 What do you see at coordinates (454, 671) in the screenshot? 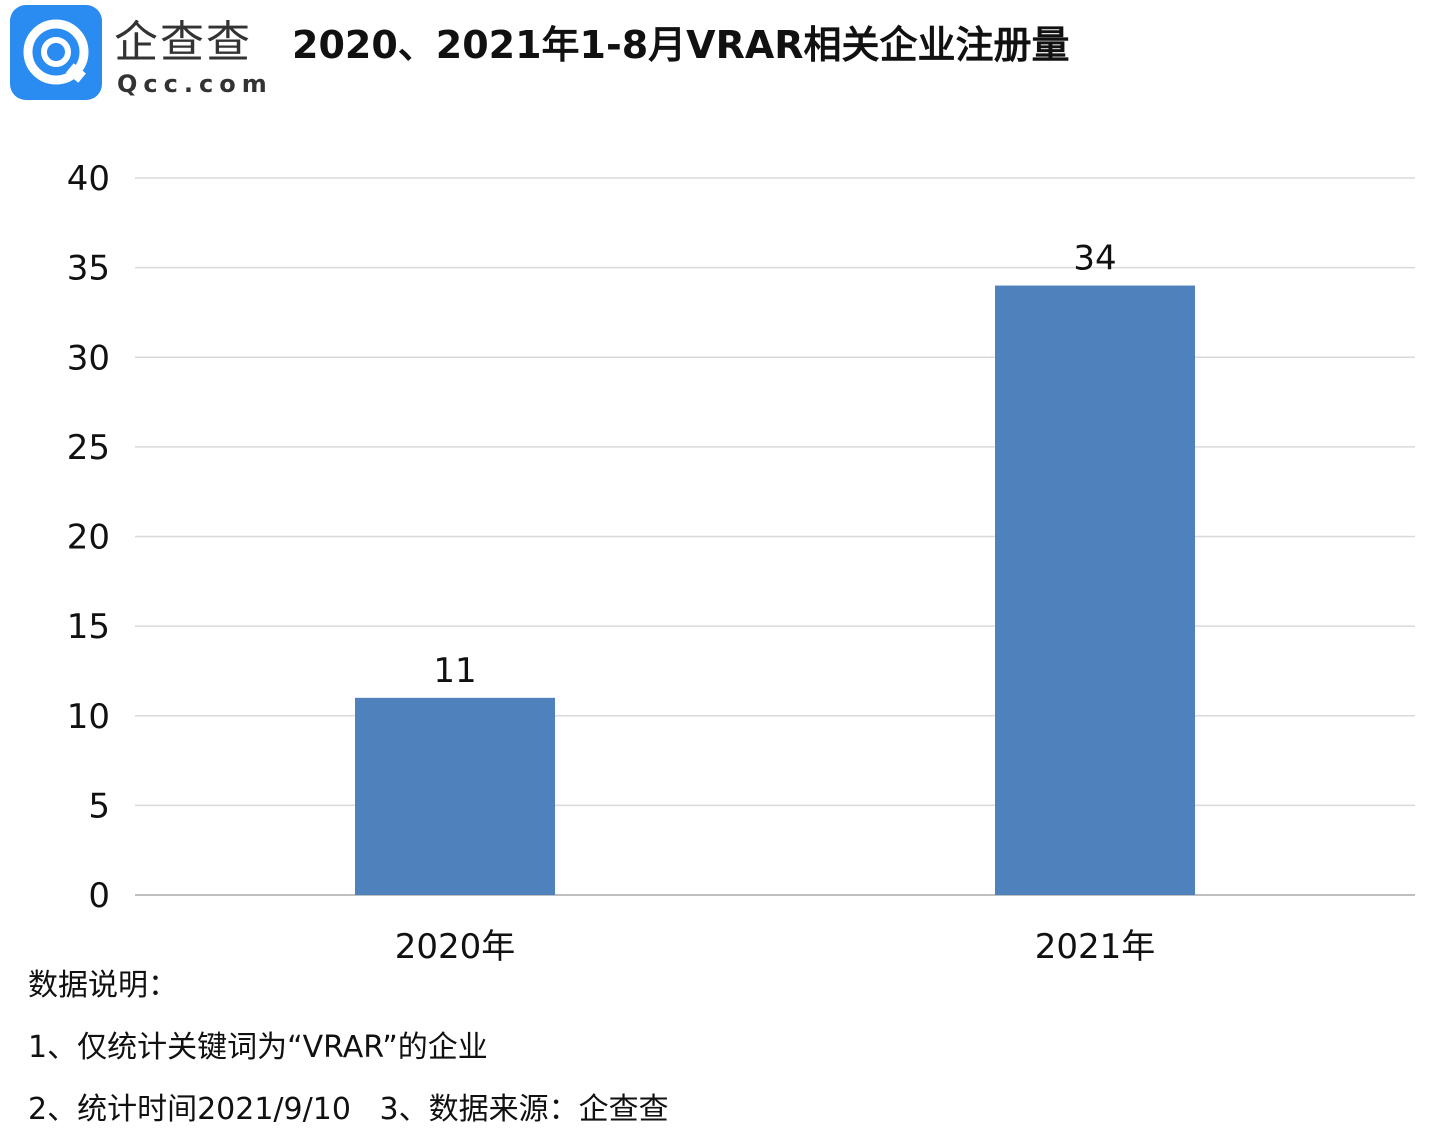
I see `data-label: 11` at bounding box center [454, 671].